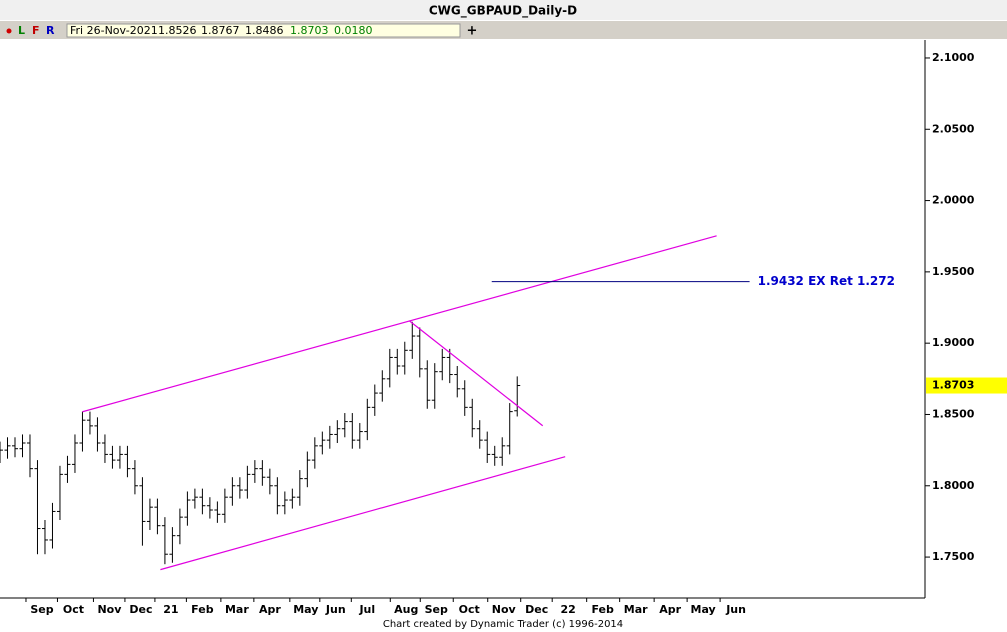 This screenshot has height=632, width=1007. What do you see at coordinates (220, 30) in the screenshot?
I see `info-high: 1.8767` at bounding box center [220, 30].